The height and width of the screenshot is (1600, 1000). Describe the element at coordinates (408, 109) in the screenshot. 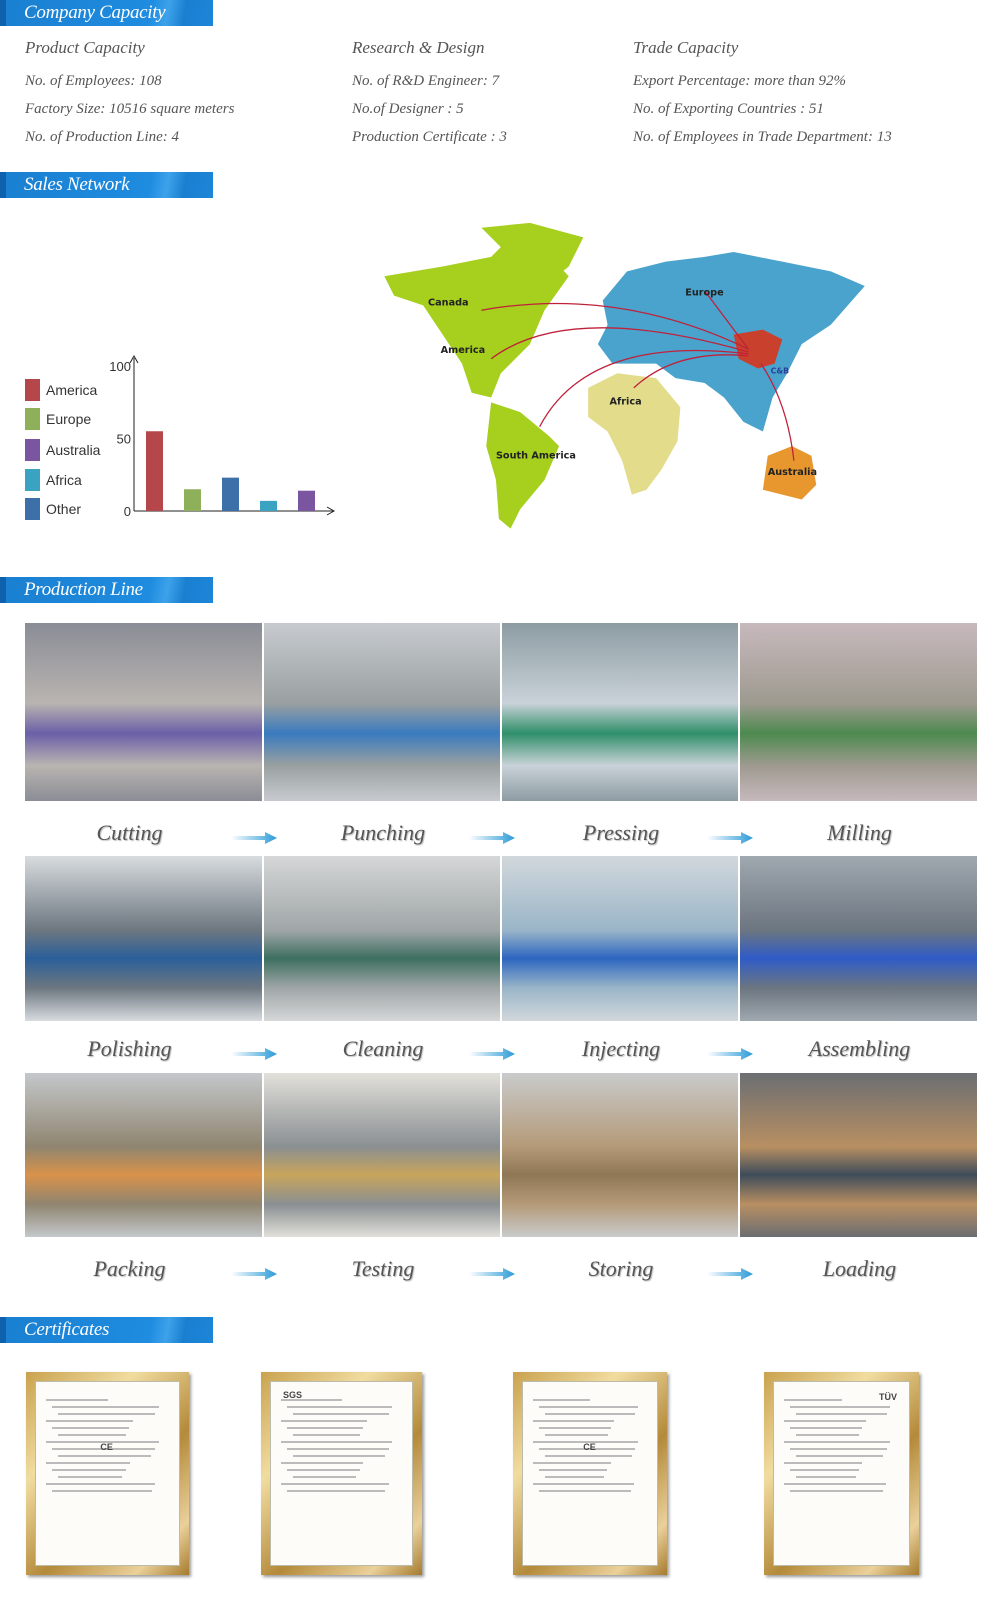

I see `capacity-stat: No.of Designer : 5` at that location.